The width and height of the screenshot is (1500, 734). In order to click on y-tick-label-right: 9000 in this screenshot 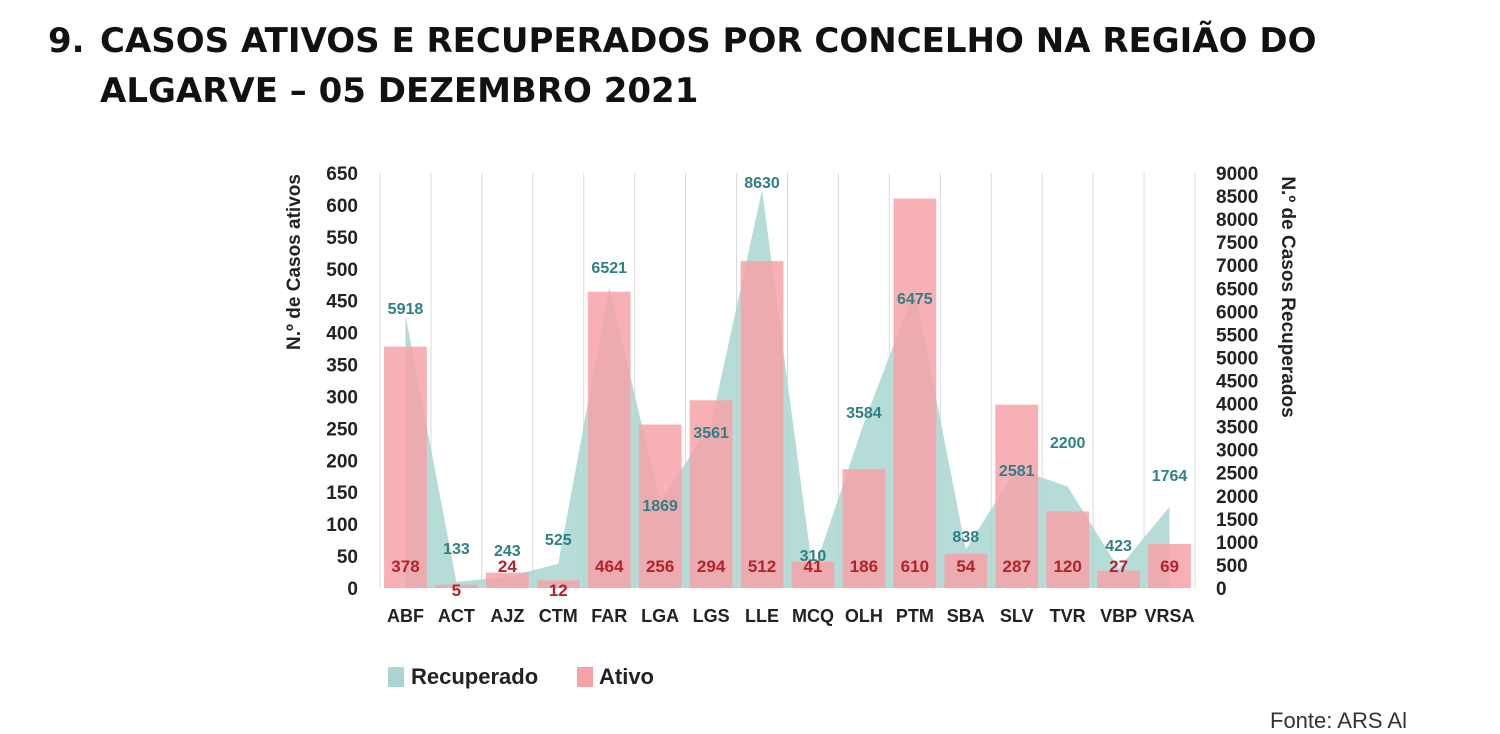, I will do `click(1237, 174)`.